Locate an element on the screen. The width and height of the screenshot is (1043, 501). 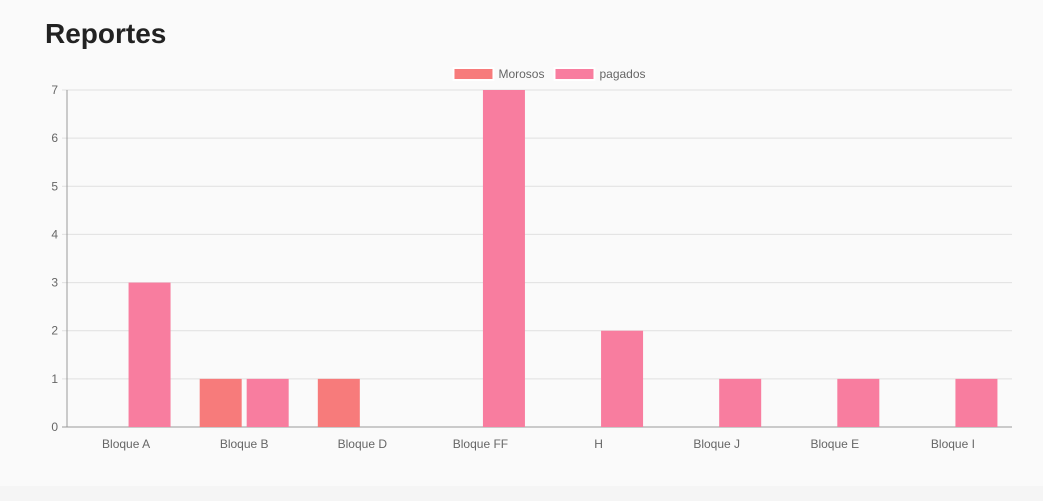
legend-swatch-morosos is located at coordinates (473, 74).